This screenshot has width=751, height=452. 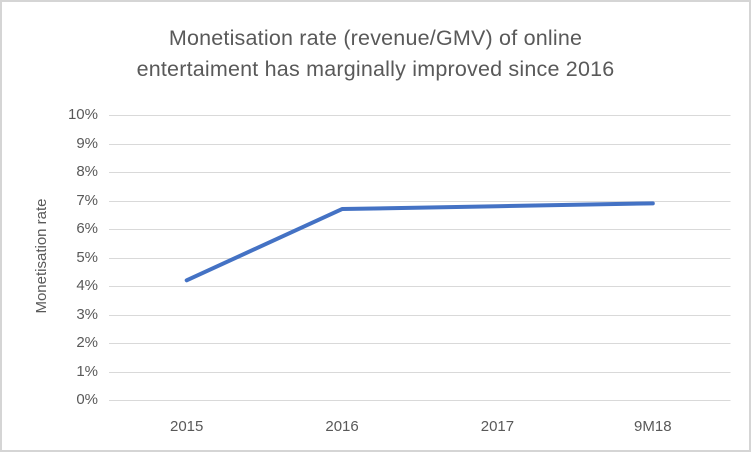 I want to click on y-tick-label: 6%, so click(x=87, y=228).